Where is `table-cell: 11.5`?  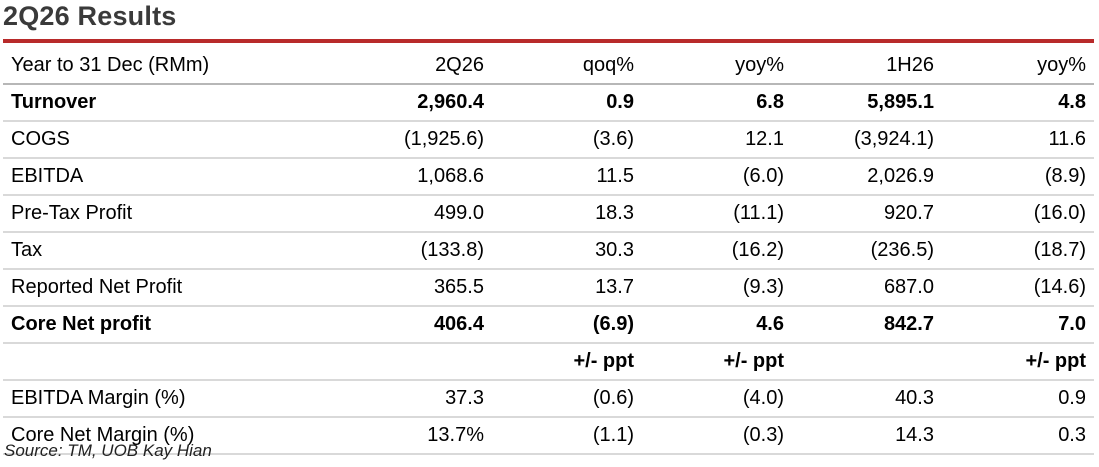
table-cell: 11.5 is located at coordinates (567, 177).